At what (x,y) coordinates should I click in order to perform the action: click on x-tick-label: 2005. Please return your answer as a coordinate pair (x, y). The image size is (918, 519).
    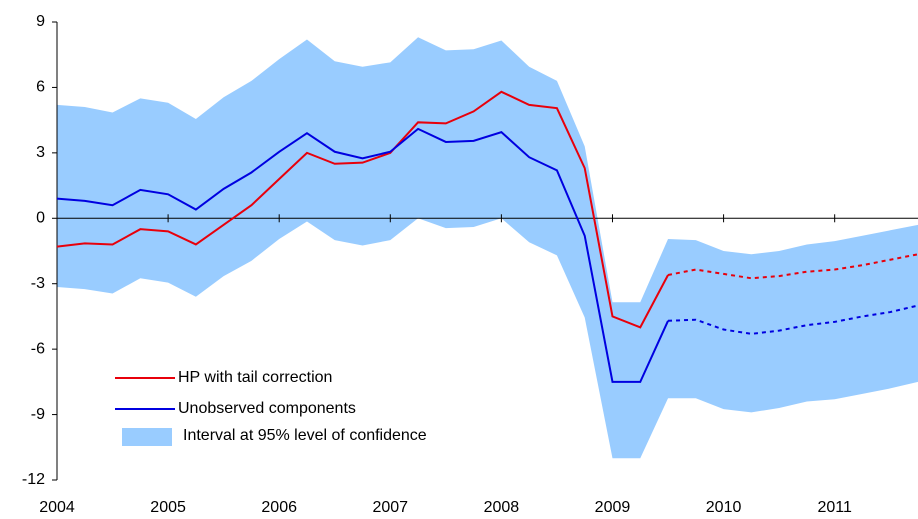
    Looking at the image, I should click on (168, 507).